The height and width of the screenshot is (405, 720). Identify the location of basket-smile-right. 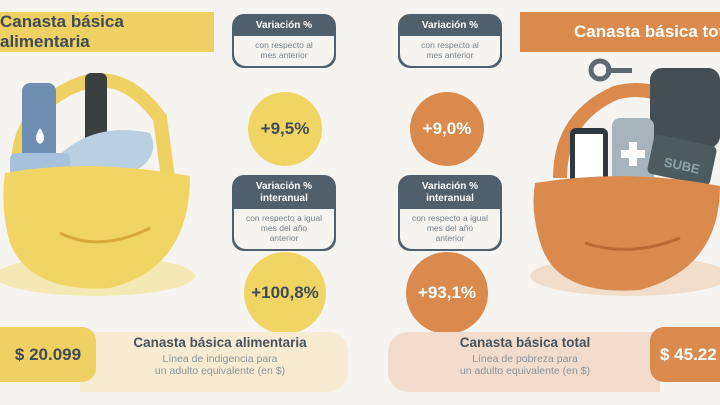
(632, 243).